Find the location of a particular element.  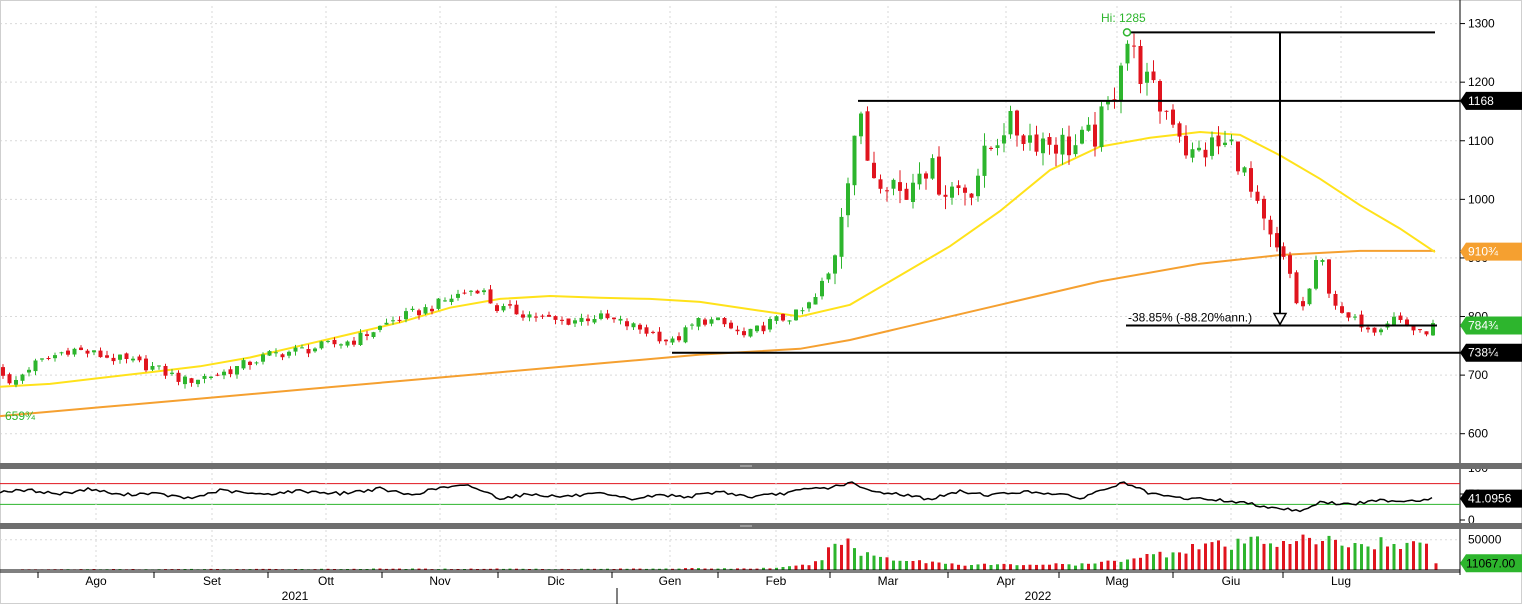

hi-marker is located at coordinates (1127, 32).